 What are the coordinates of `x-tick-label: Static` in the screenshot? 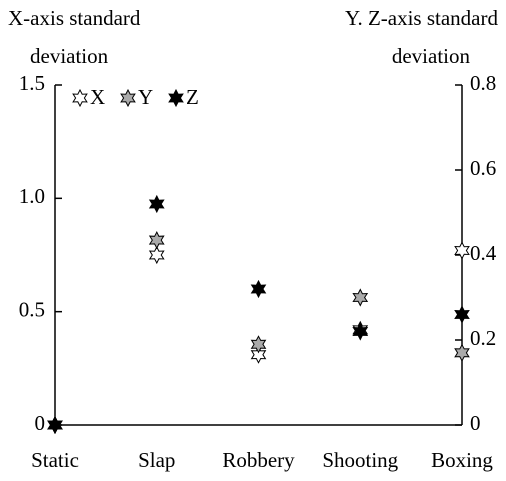 It's located at (55, 460).